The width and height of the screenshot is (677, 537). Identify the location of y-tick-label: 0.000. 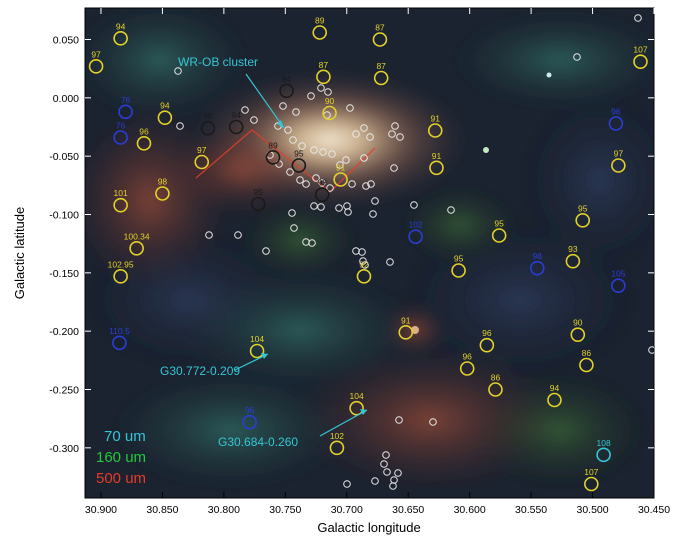
(66, 99).